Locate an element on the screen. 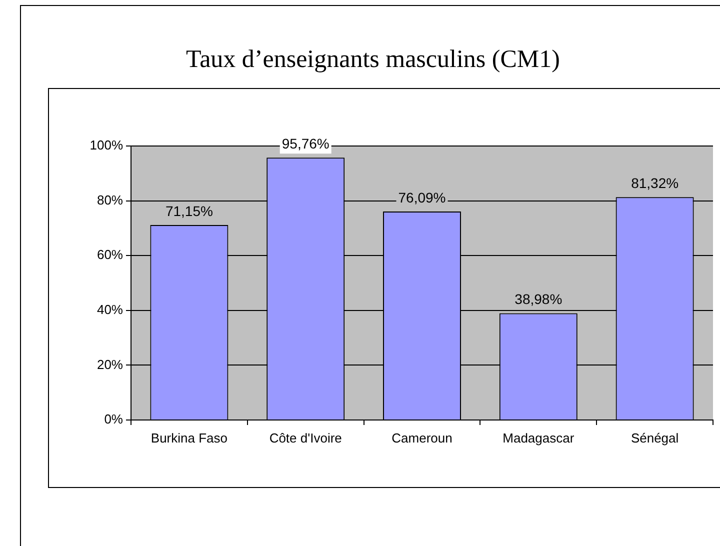 The width and height of the screenshot is (720, 546). chart-title: Taux d’enseignants masculins (CM1) is located at coordinates (373, 60).